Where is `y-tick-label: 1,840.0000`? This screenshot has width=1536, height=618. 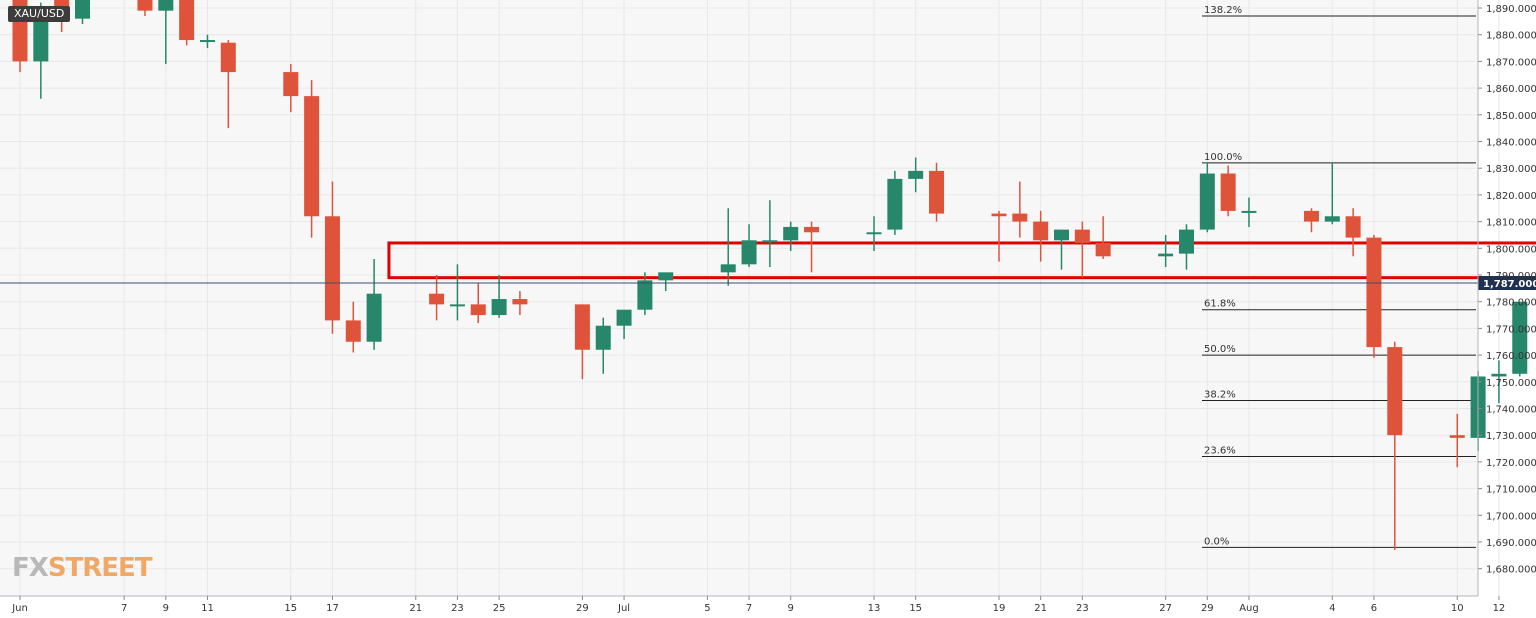 y-tick-label: 1,840.0000 is located at coordinates (1511, 143).